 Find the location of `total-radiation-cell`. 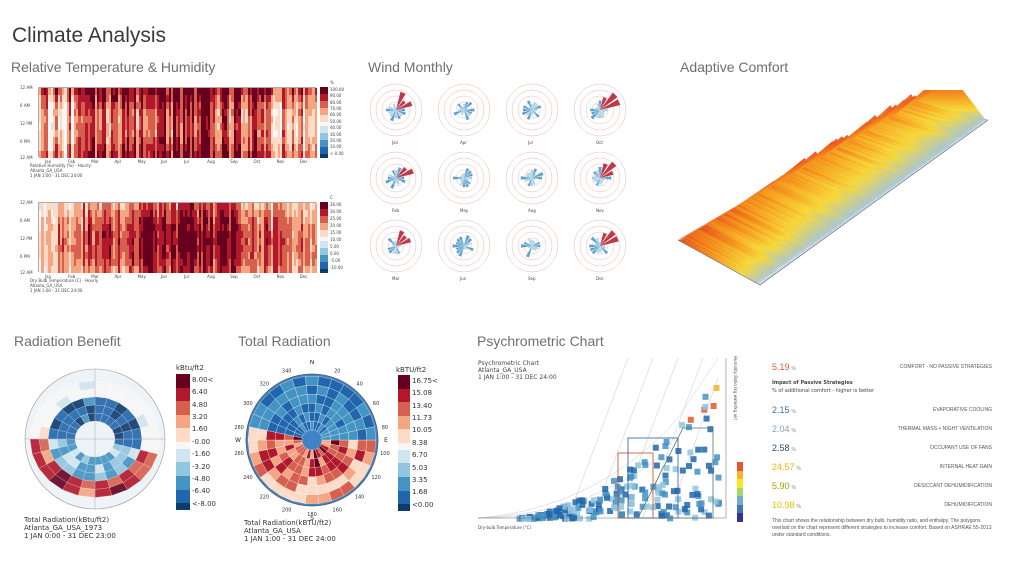

total-radiation-cell is located at coordinates (312, 381).